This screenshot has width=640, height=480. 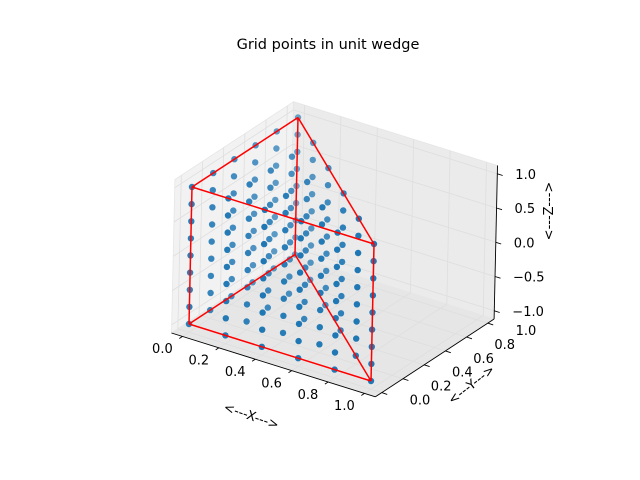 What do you see at coordinates (524, 243) in the screenshot?
I see `z-tick-label: 0.0` at bounding box center [524, 243].